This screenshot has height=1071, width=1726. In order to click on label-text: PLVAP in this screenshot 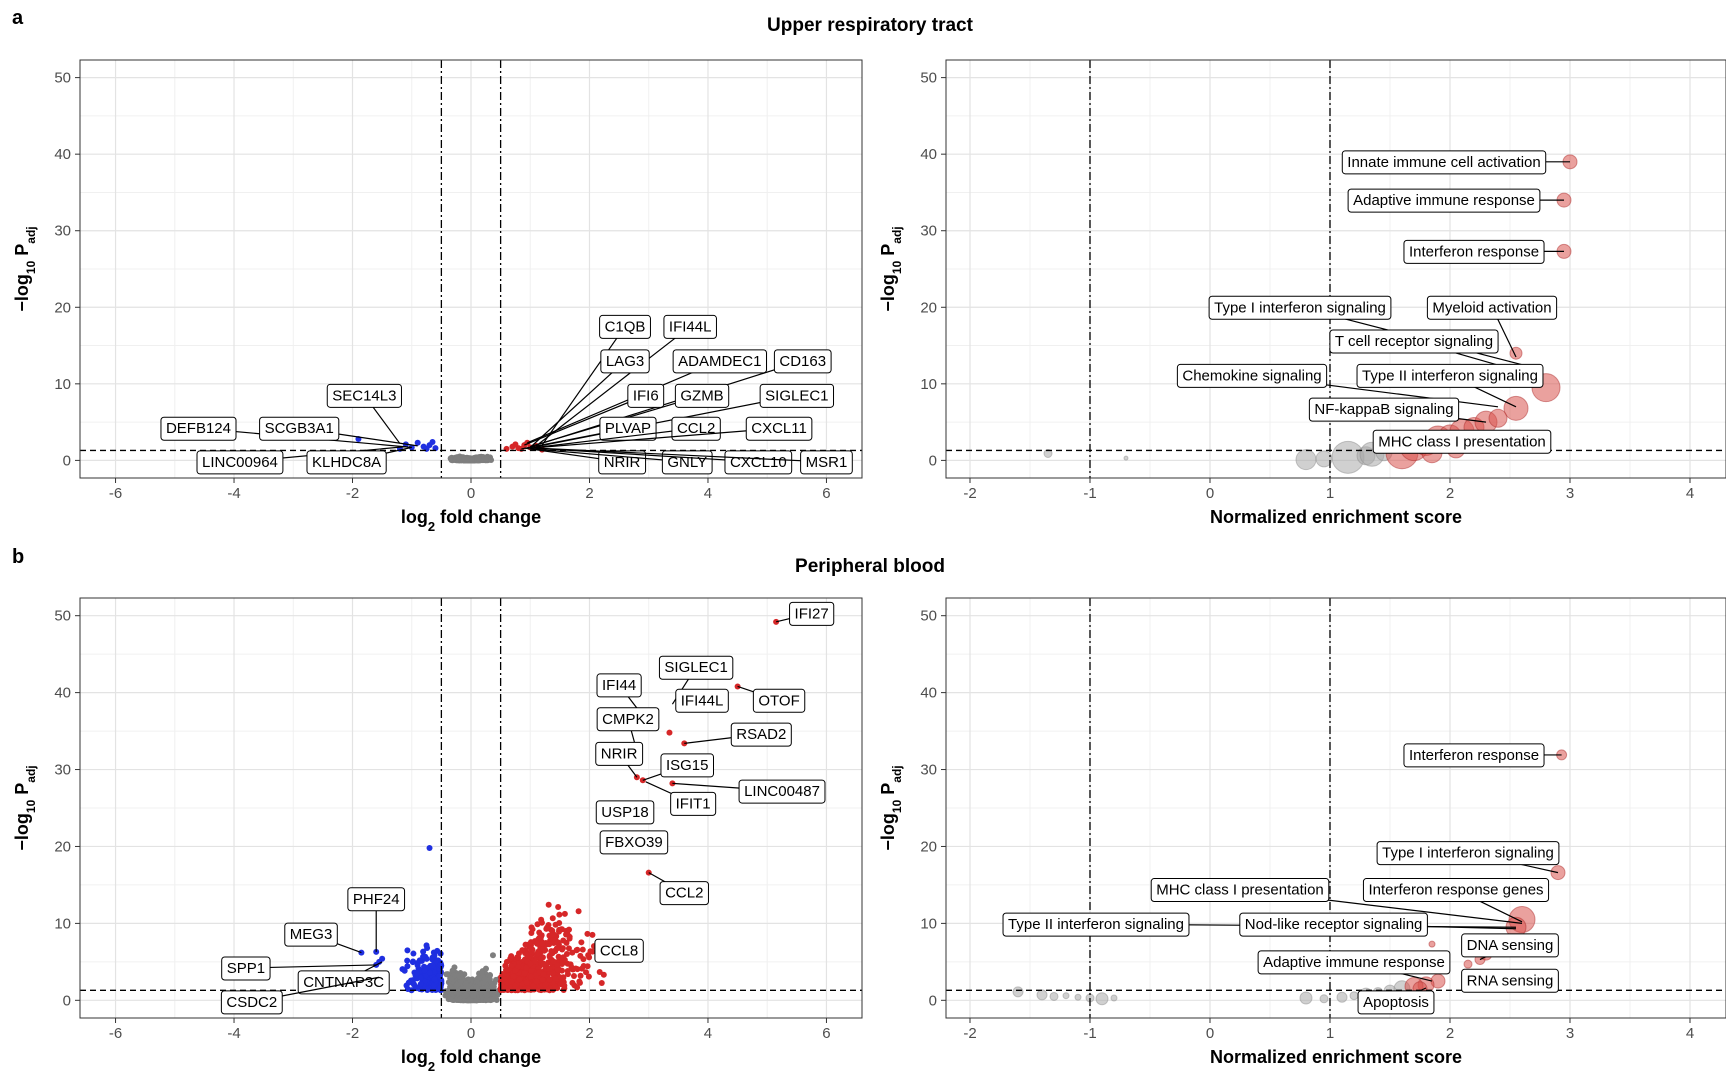, I will do `click(628, 428)`.